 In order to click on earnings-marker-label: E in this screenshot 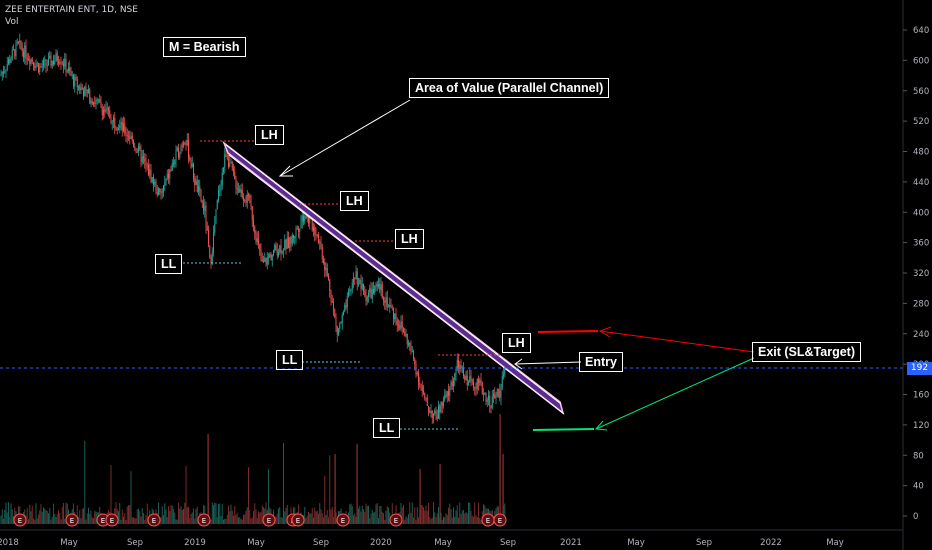, I will do `click(20, 521)`.